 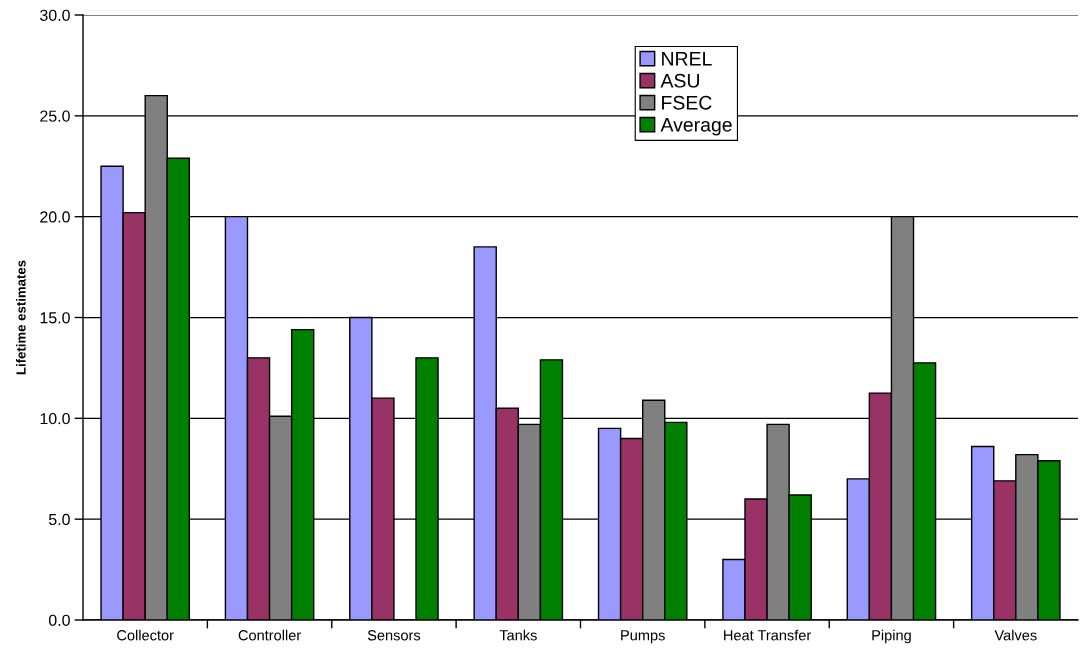 I want to click on x-tick-label: Tanks, so click(x=518, y=635).